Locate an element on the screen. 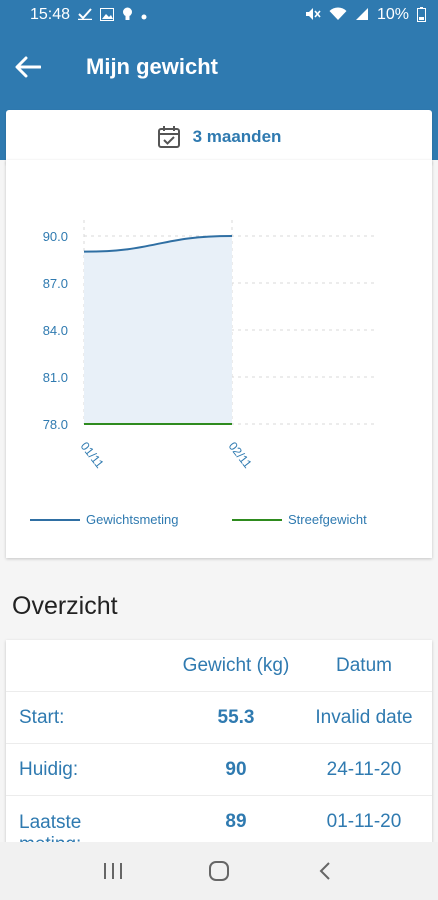 The height and width of the screenshot is (900, 438). x-tick-label: 01/11 is located at coordinates (92, 455).